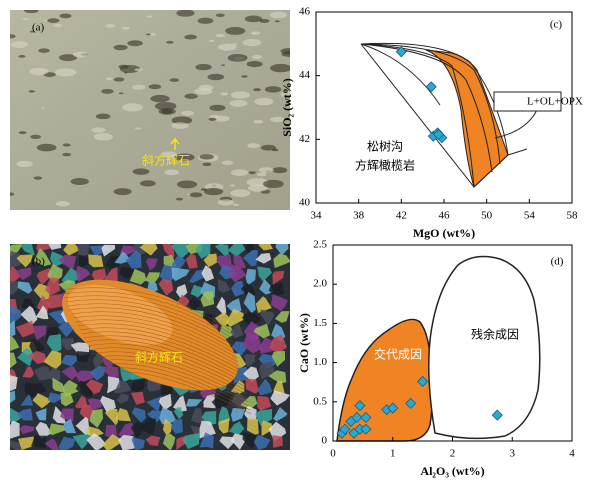 The height and width of the screenshot is (491, 591). Describe the element at coordinates (320, 323) in the screenshot. I see `y-tick-label: 1.5` at that location.